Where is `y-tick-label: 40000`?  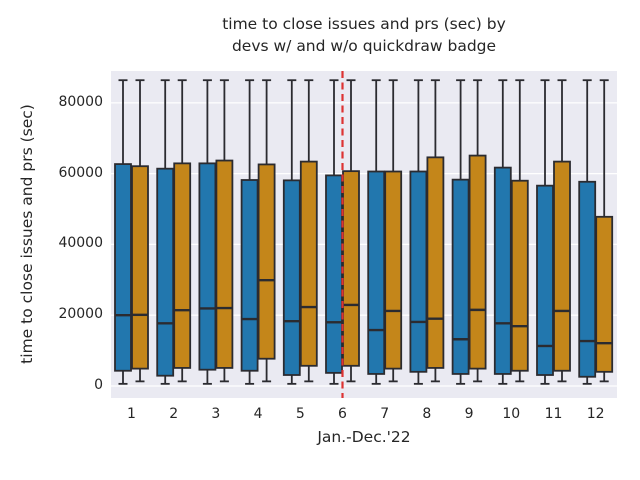
y-tick-label: 40000 is located at coordinates (80, 243).